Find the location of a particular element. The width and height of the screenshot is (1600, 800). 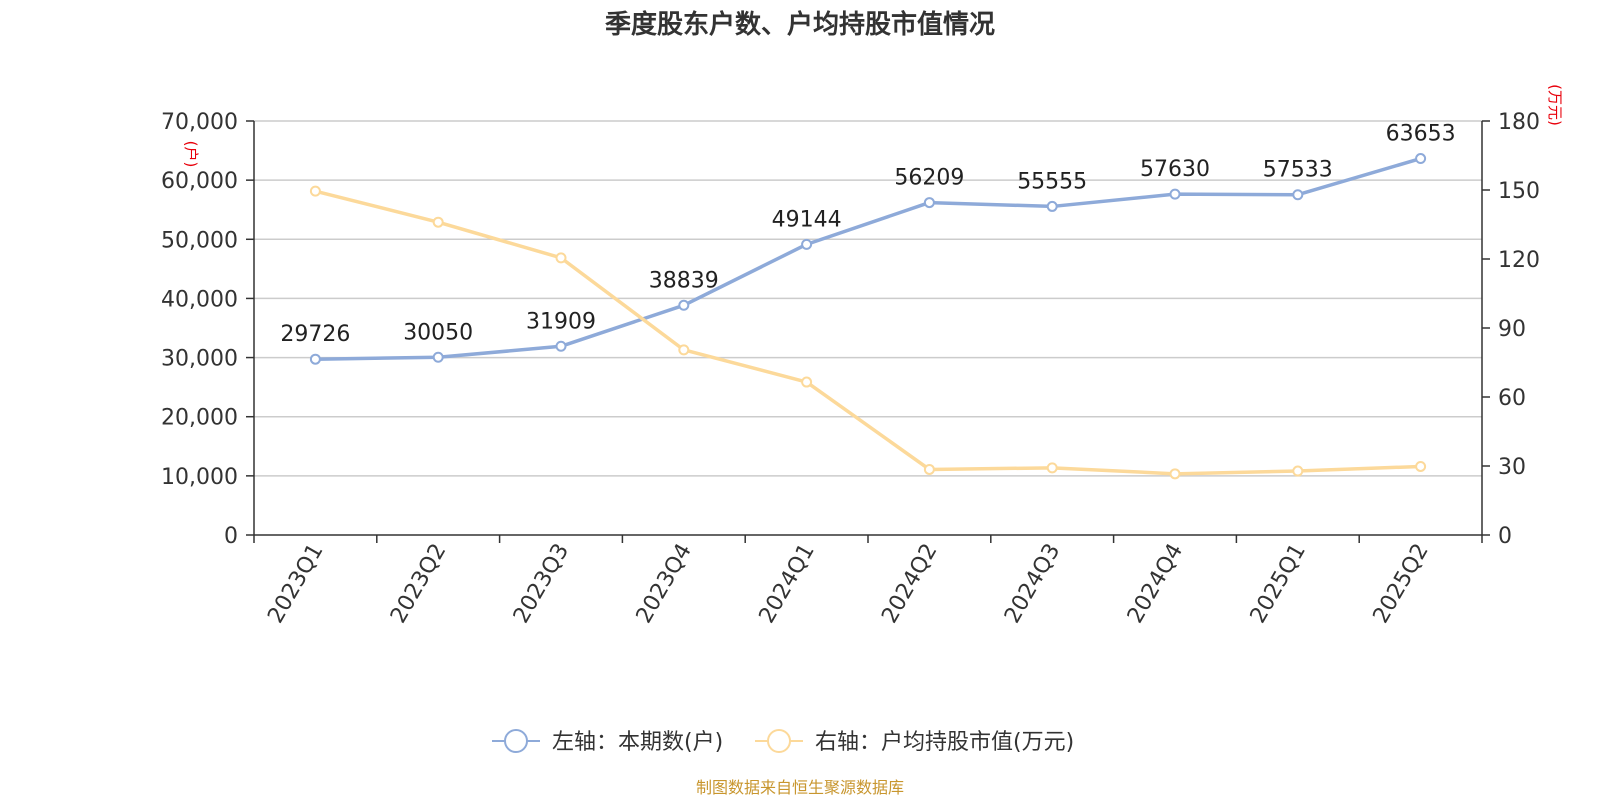

x-tick-label: 2024Q4 is located at coordinates (1155, 584).